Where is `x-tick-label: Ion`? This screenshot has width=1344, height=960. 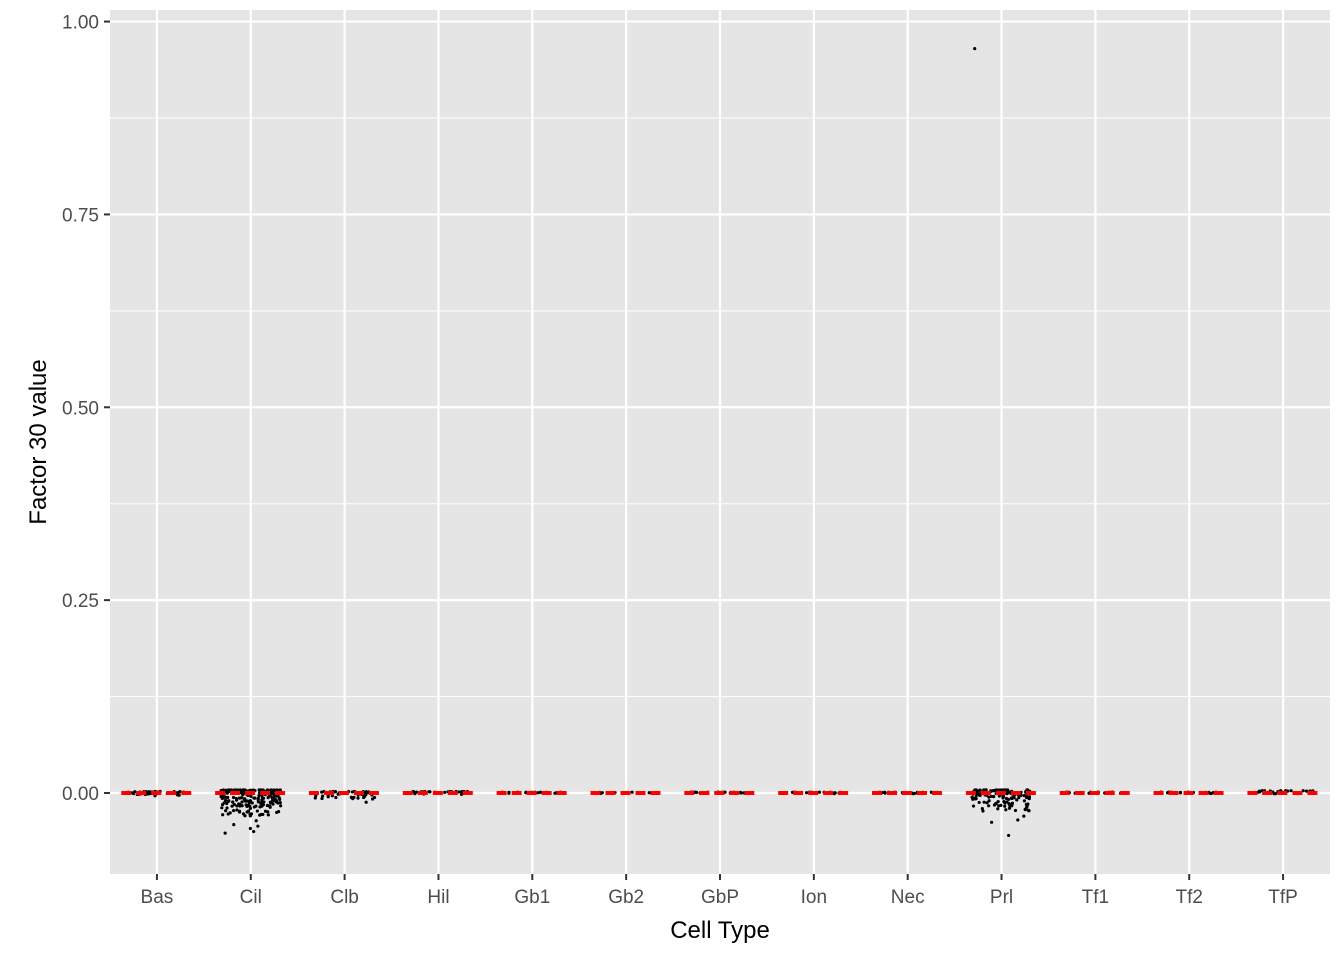
x-tick-label: Ion is located at coordinates (814, 897).